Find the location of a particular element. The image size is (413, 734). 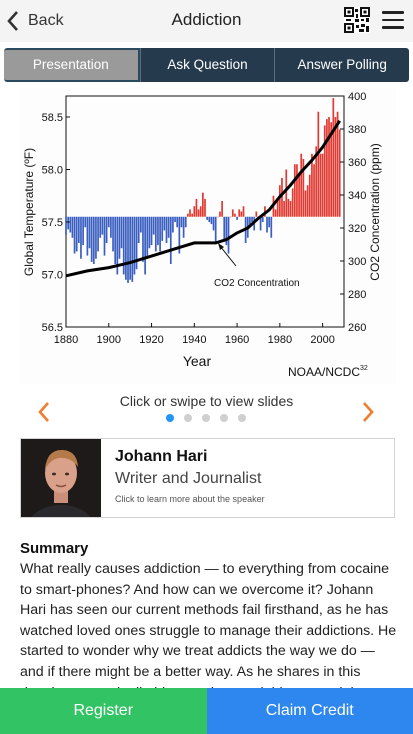

y-left-tick-label: 57.5 is located at coordinates (52, 223).